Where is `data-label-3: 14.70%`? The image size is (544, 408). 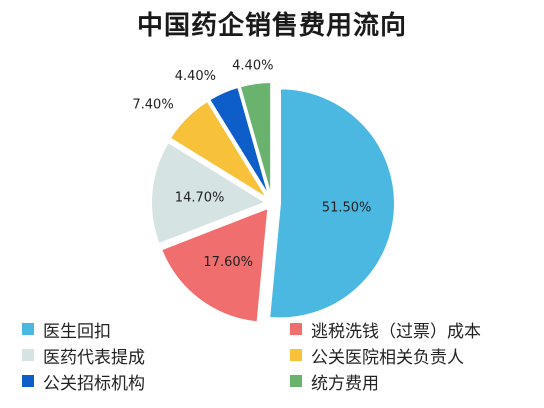 data-label-3: 14.70% is located at coordinates (200, 197).